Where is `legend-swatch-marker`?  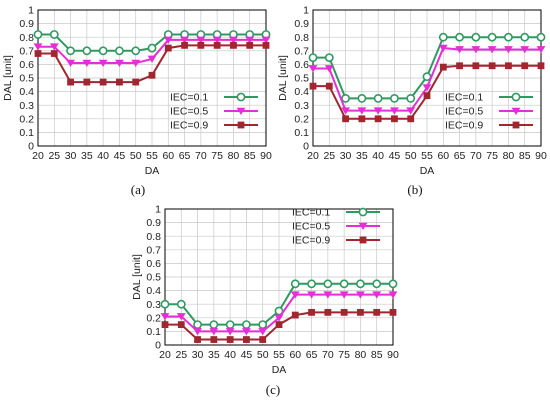
legend-swatch-marker is located at coordinates (516, 111).